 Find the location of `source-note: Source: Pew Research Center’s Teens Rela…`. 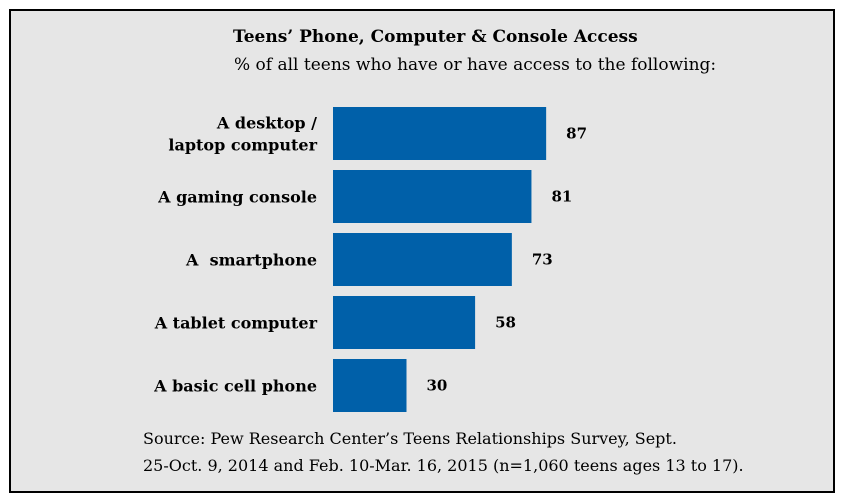

source-note: Source: Pew Research Center’s Teens Rela… is located at coordinates (483, 452).